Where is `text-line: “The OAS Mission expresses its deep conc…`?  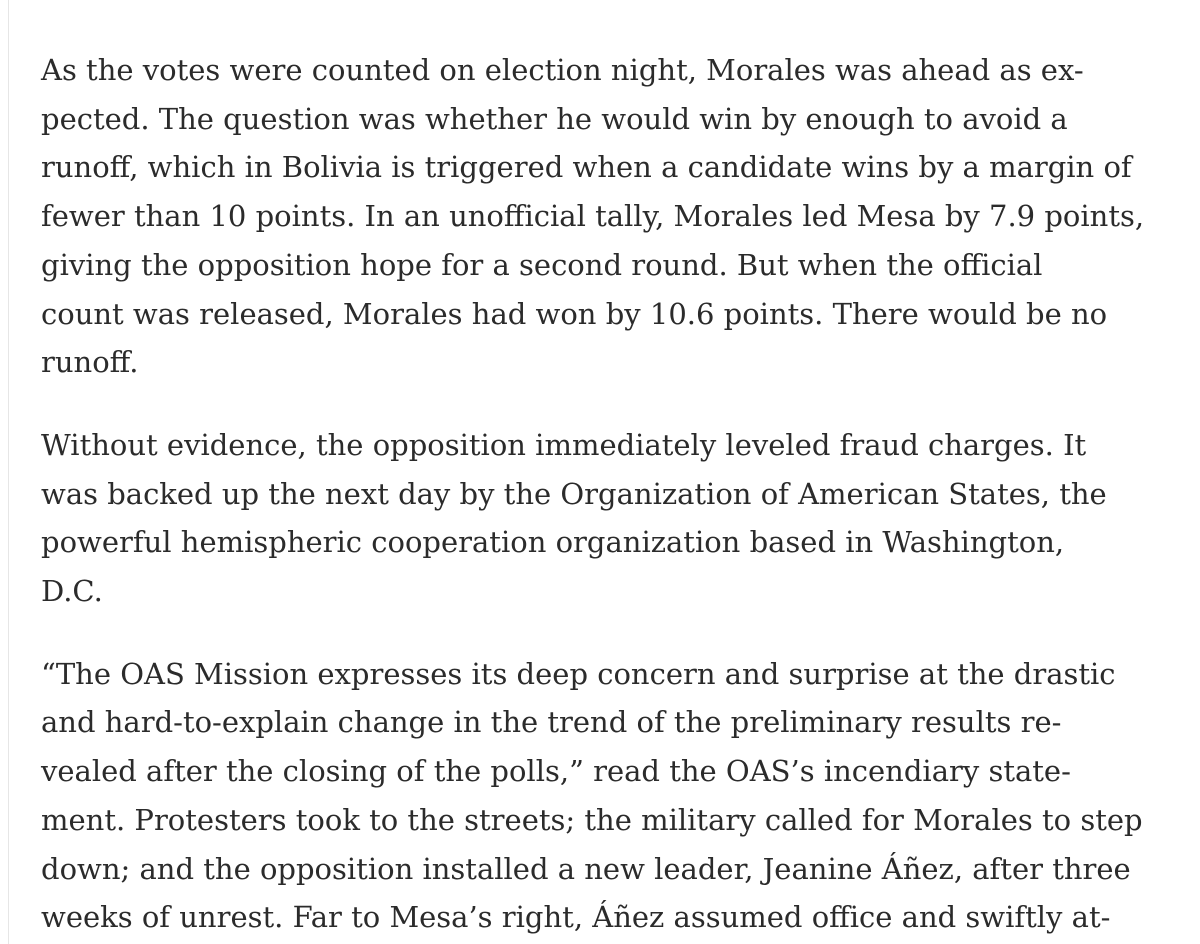
text-line: “The OAS Mission expresses its deep conc… is located at coordinates (578, 673).